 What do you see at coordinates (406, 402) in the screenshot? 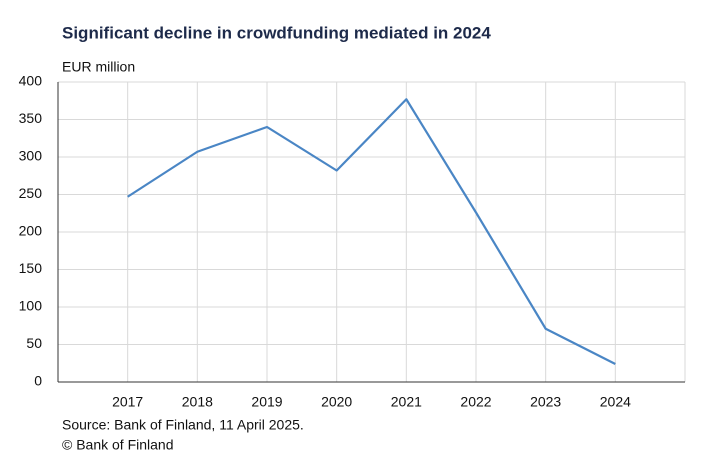
I see `x-tick-label: 2021` at bounding box center [406, 402].